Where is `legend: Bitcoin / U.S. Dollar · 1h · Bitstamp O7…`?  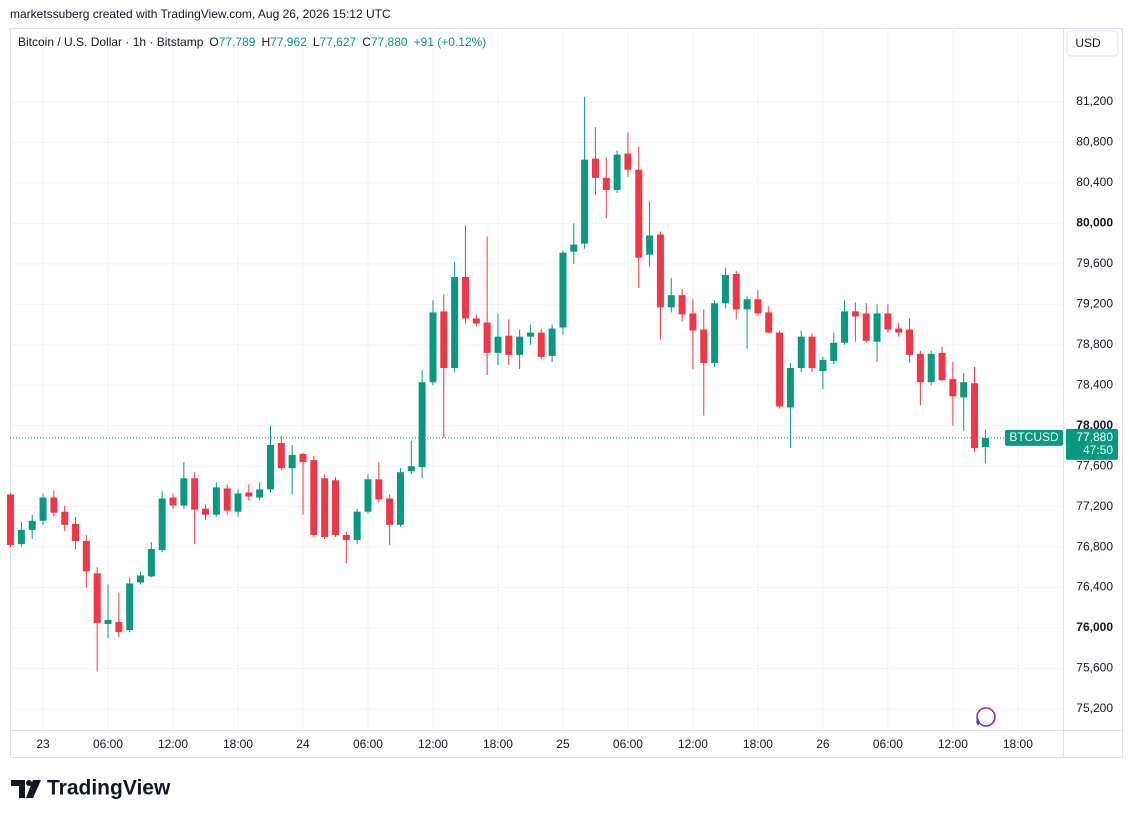
legend: Bitcoin / U.S. Dollar · 1h · Bitstamp O7… is located at coordinates (252, 42).